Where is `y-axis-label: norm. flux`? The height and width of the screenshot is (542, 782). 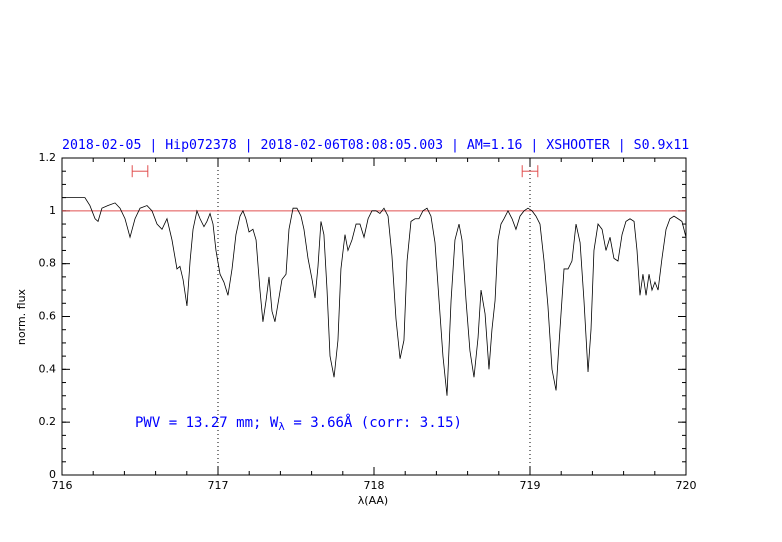 y-axis-label: norm. flux is located at coordinates (21, 316).